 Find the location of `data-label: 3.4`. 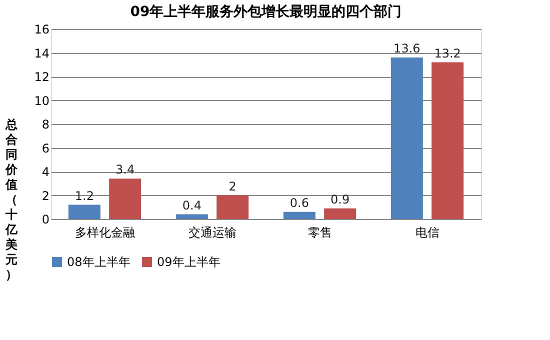

data-label: 3.4 is located at coordinates (125, 169).